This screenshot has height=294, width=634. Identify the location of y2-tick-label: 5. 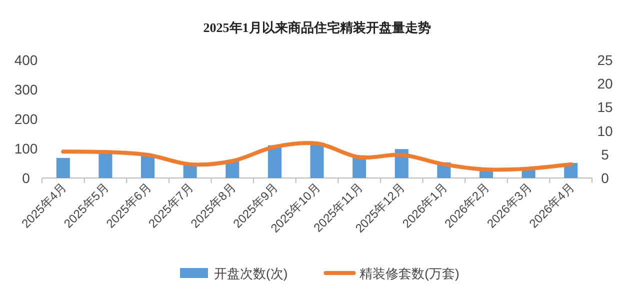
(605, 154).